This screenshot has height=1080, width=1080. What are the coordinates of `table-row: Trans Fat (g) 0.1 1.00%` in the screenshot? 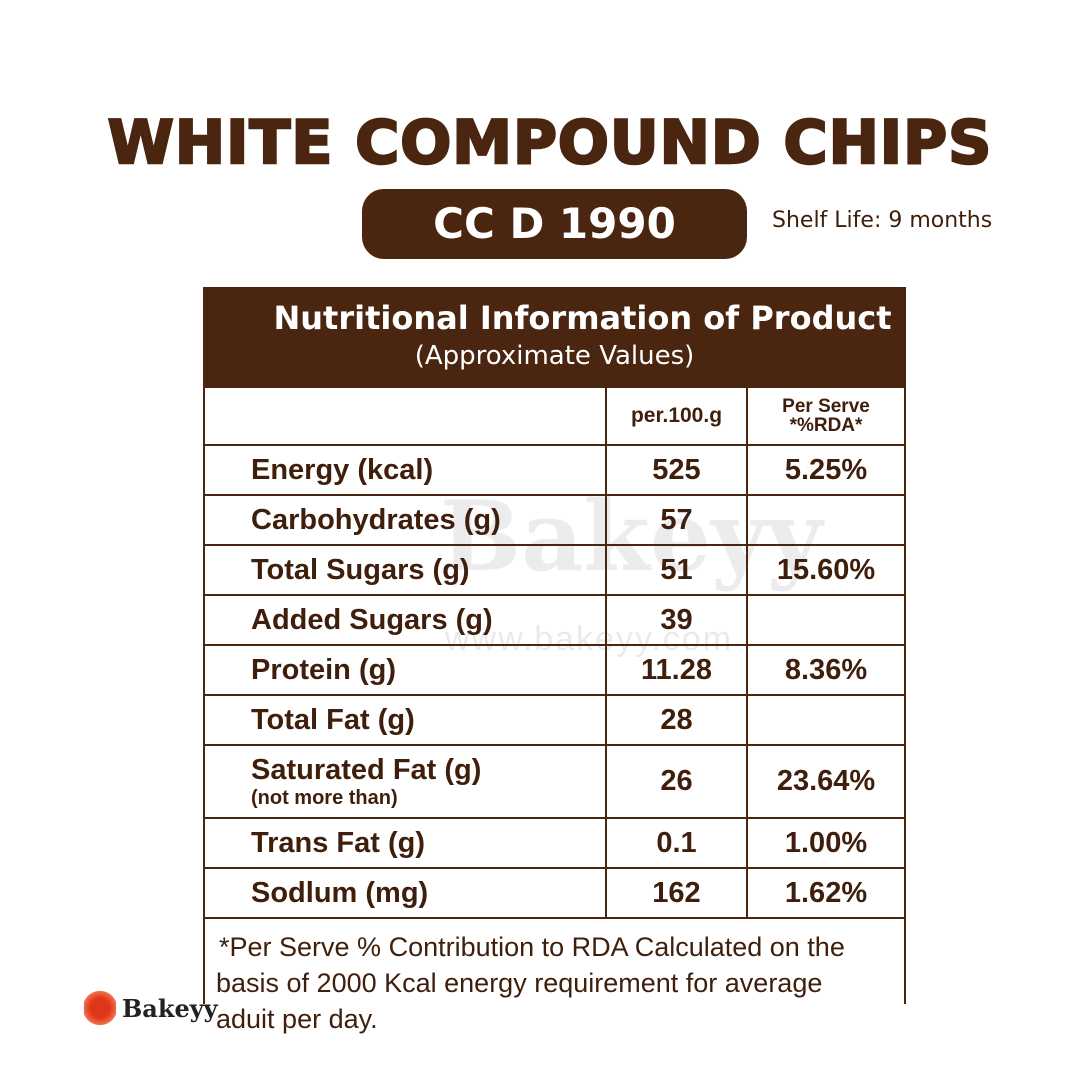 It's located at (554, 844).